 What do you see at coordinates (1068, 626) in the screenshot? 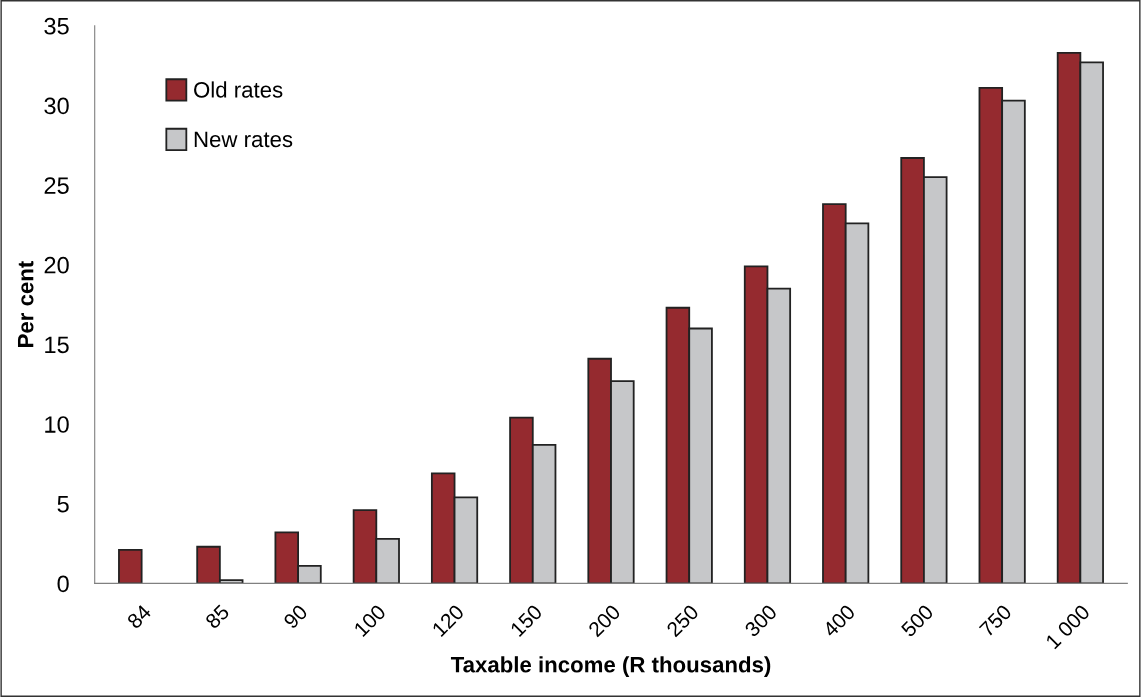
I see `x-tick-label: 1 000` at bounding box center [1068, 626].